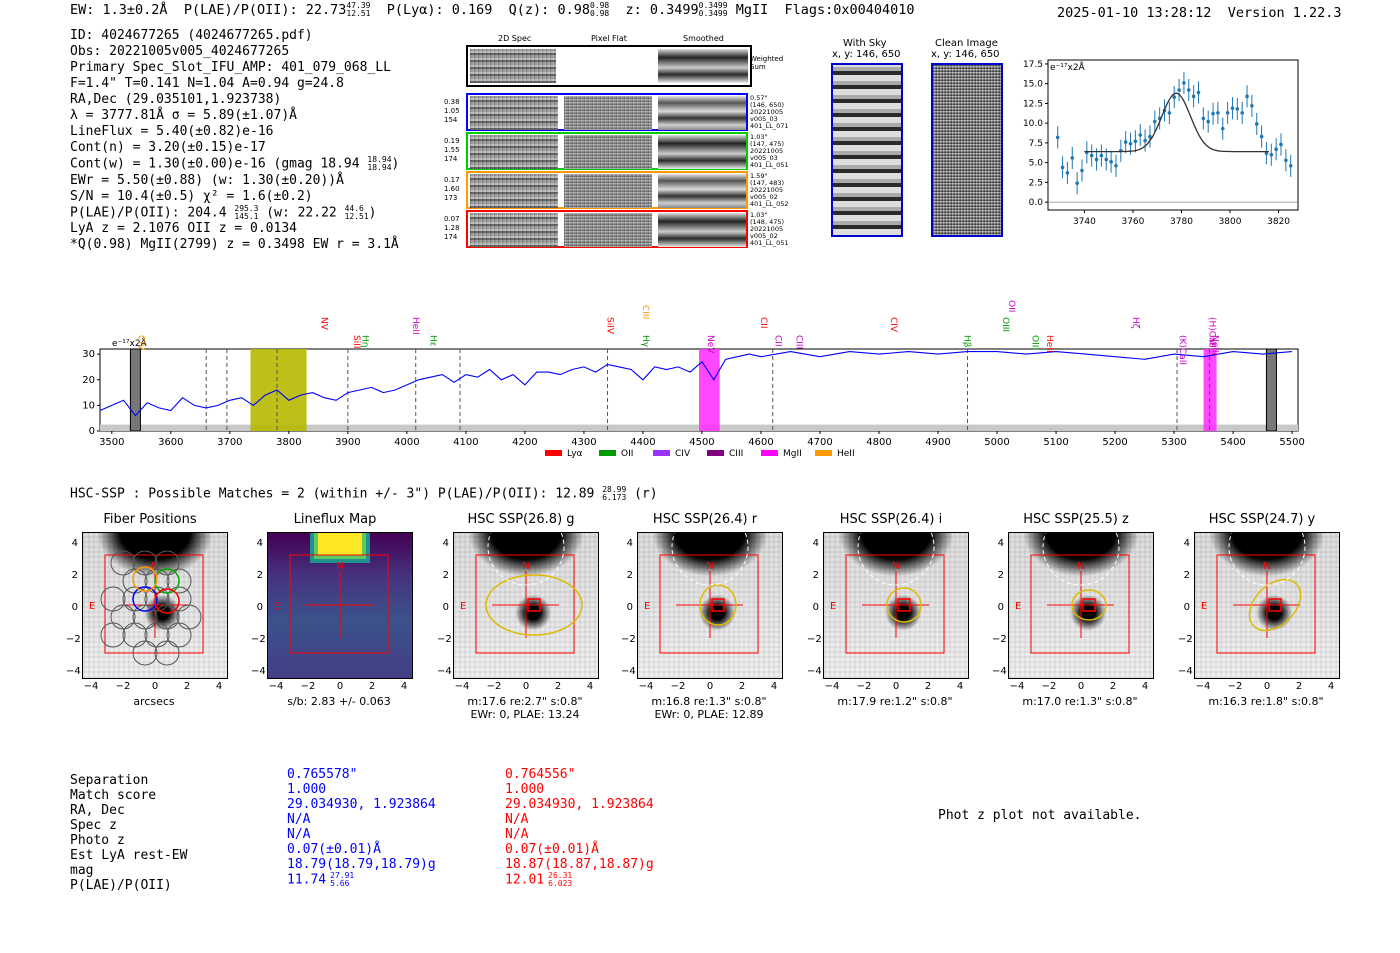 Image resolution: width=1400 pixels, height=953 pixels. Describe the element at coordinates (823, 453) in the screenshot. I see `legend-swatch` at that location.